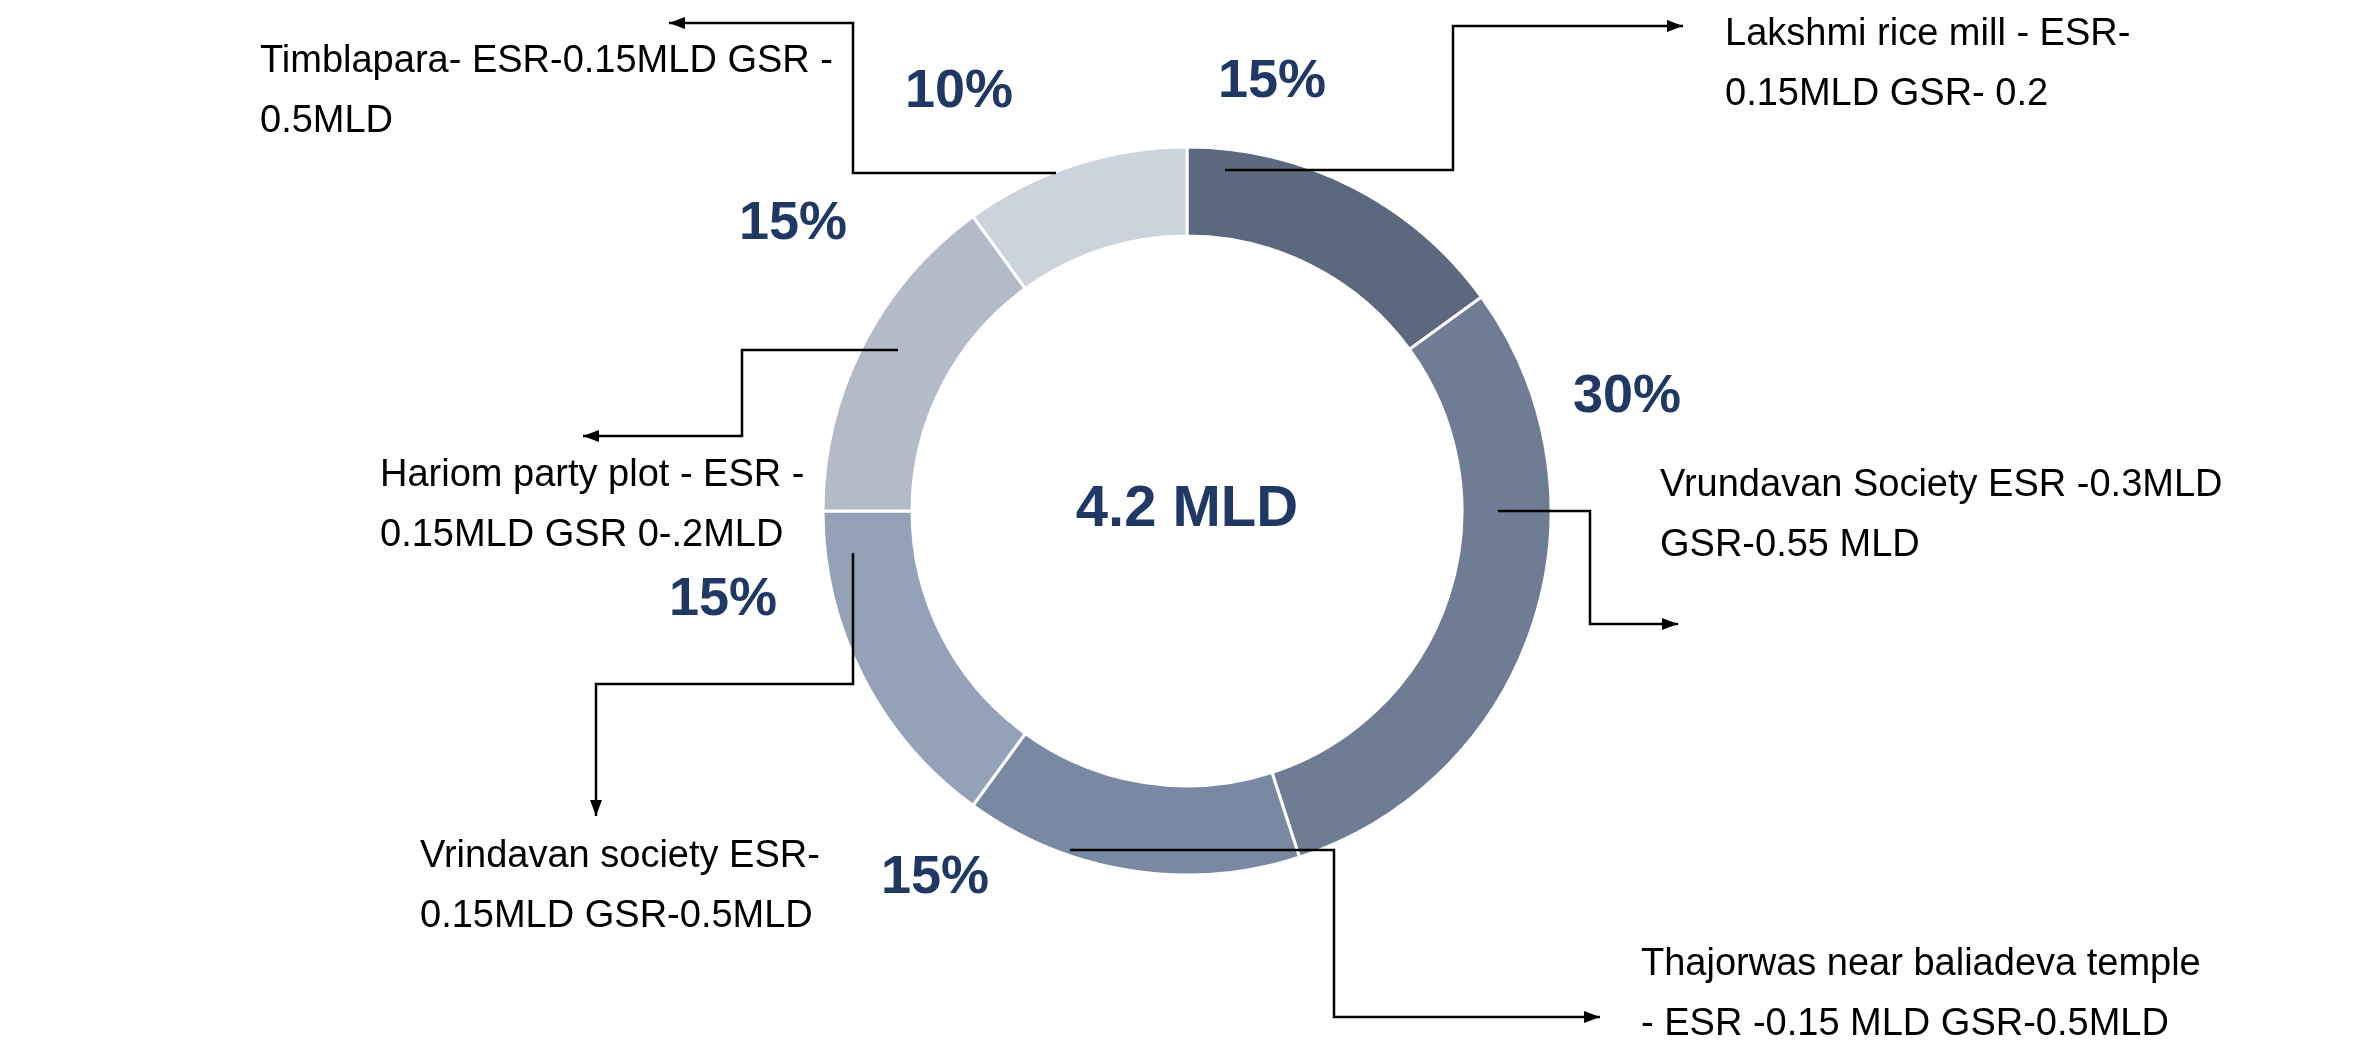 The width and height of the screenshot is (2356, 1053). Describe the element at coordinates (620, 884) in the screenshot. I see `slice-label: Vrindavan society ESR- 0.15MLD GSR-0.5MLD` at that location.